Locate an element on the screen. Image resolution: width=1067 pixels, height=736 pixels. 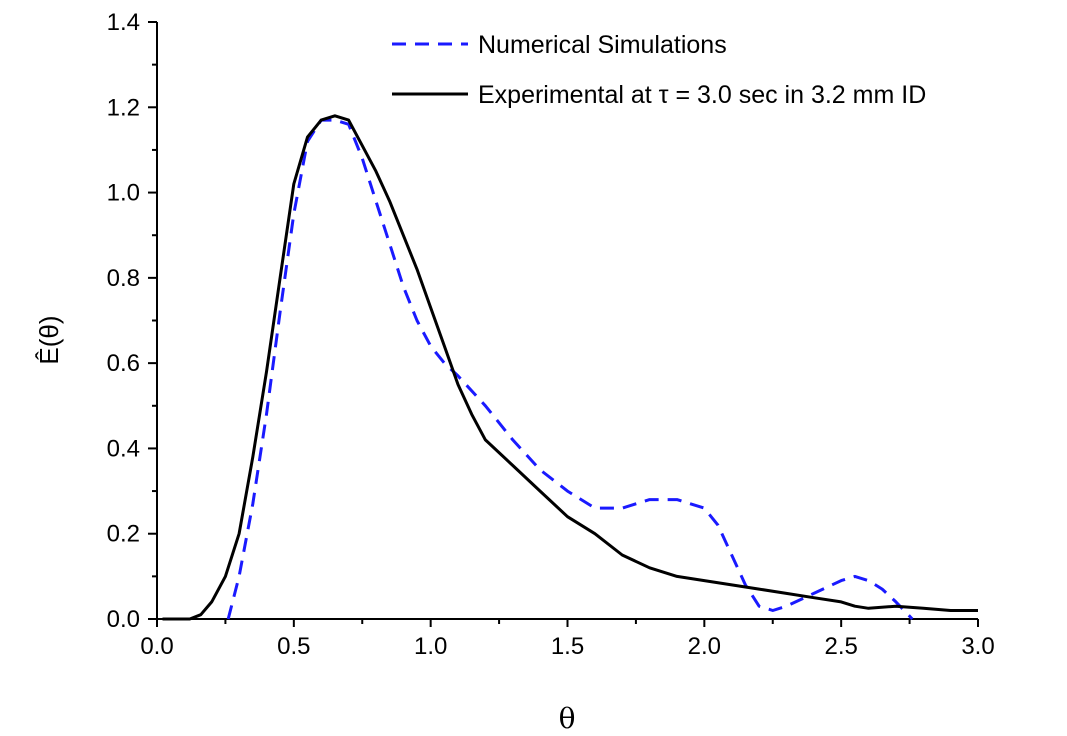
x-tick-label: 1.5 is located at coordinates (567, 646).